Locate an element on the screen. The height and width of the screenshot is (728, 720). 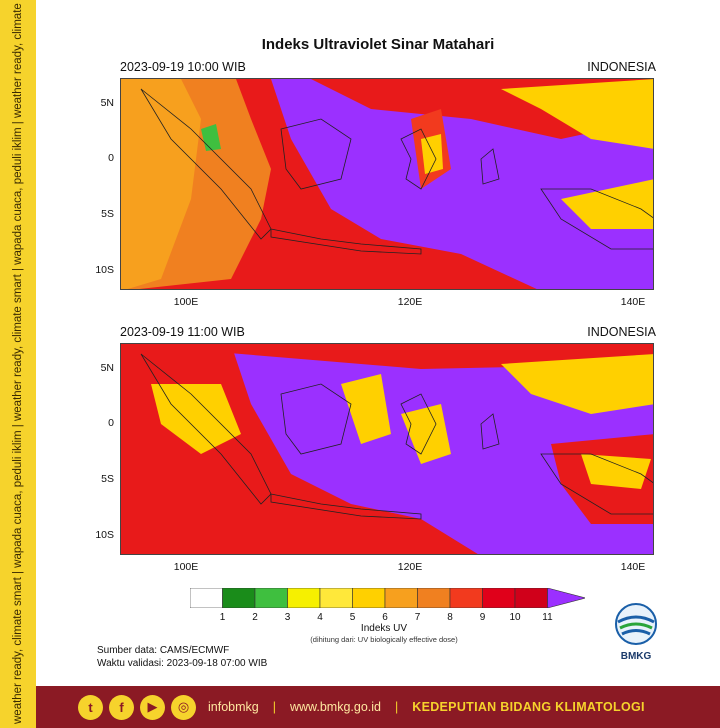
bmkg-logo-icon is located at coordinates (636, 624).